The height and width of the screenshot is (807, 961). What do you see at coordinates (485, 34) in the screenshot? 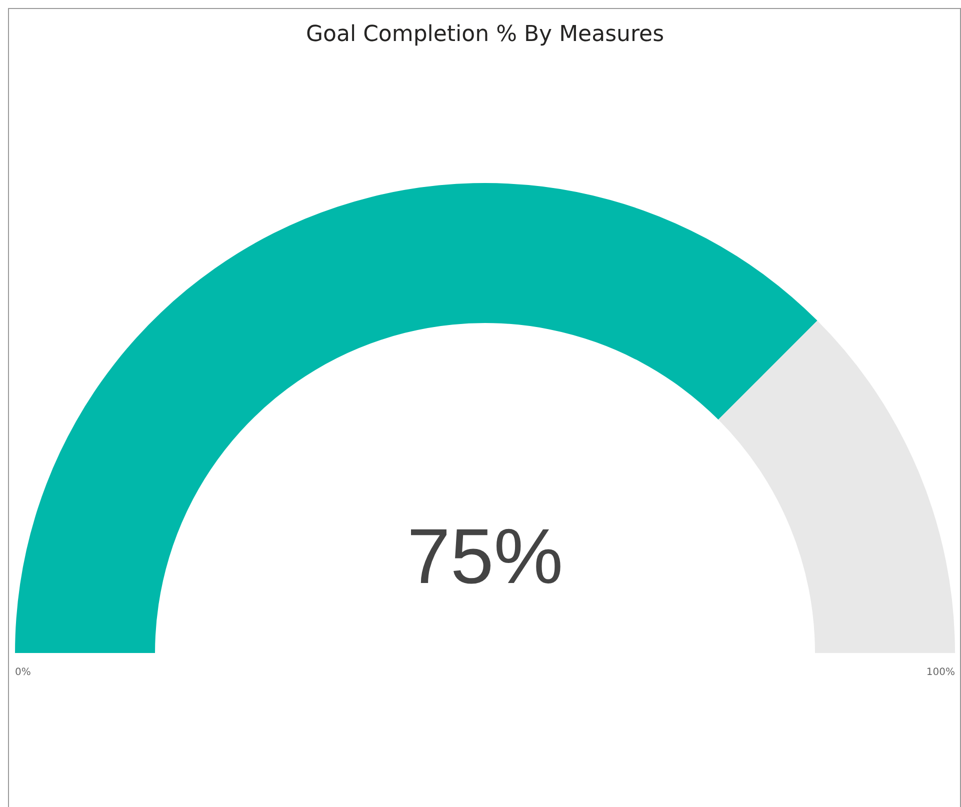
I see `chart-title: Goal Completion % By Measures` at bounding box center [485, 34].